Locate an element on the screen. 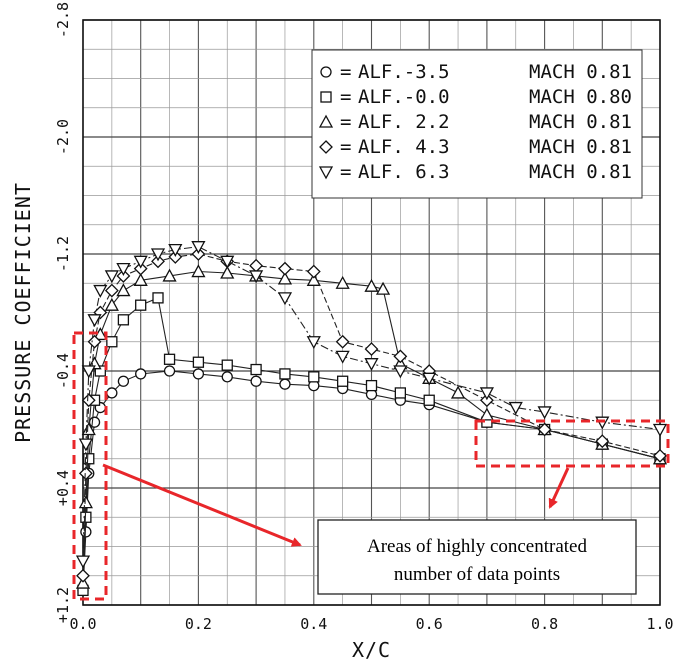 The height and width of the screenshot is (671, 691). legend-entry: = ALF. 2.2 MACH 0.81 is located at coordinates (475, 122).